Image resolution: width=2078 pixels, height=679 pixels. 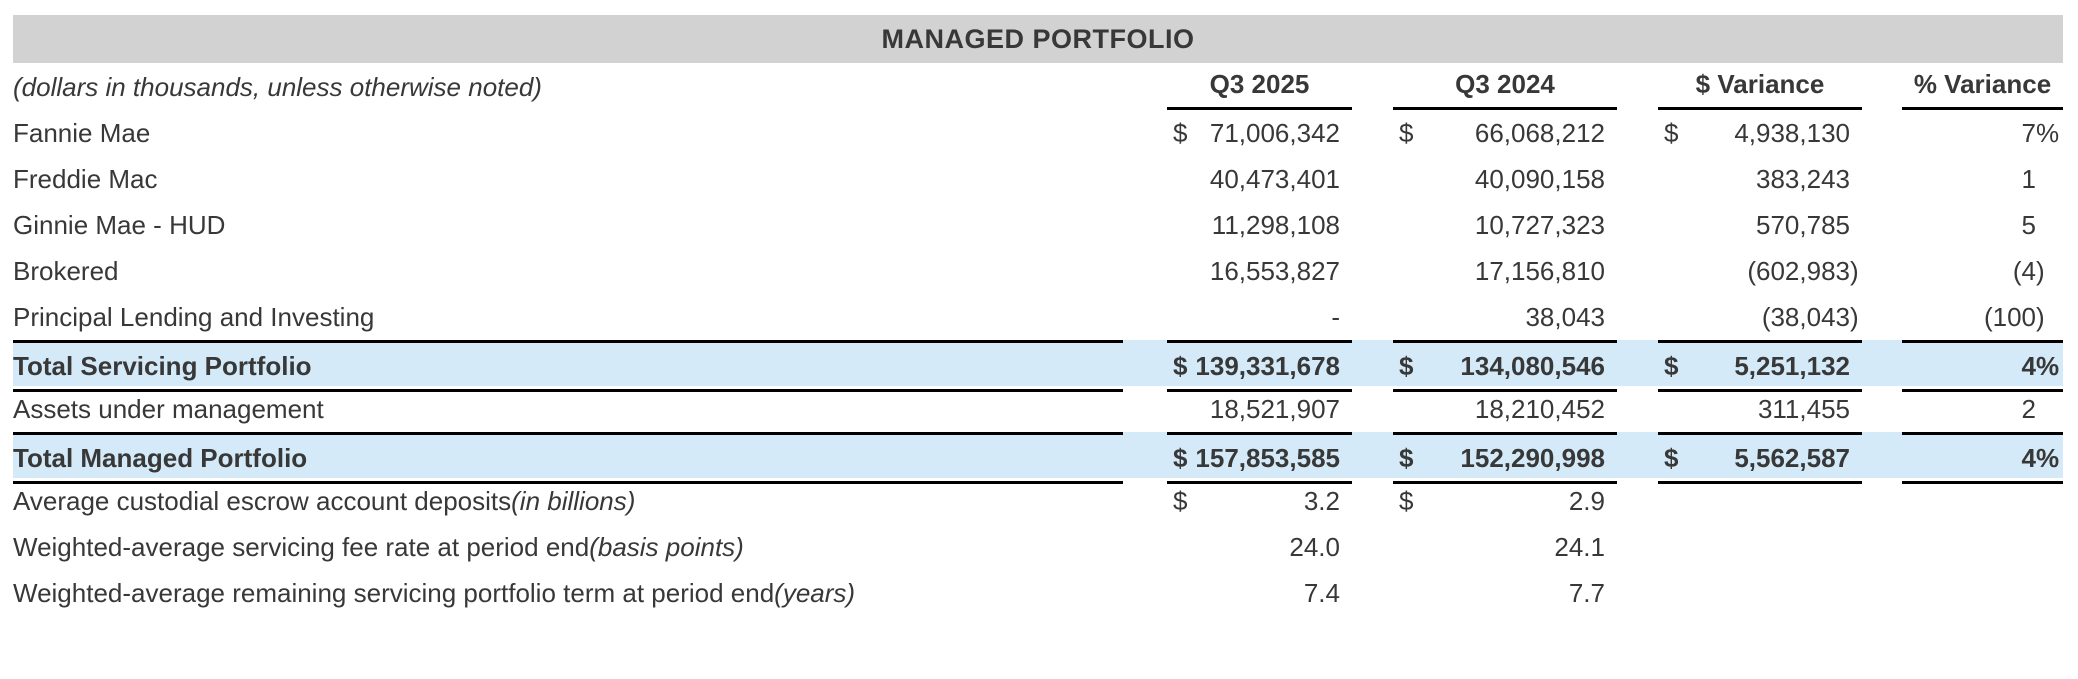 I want to click on cell-value: 7.4, so click(x=1321, y=592).